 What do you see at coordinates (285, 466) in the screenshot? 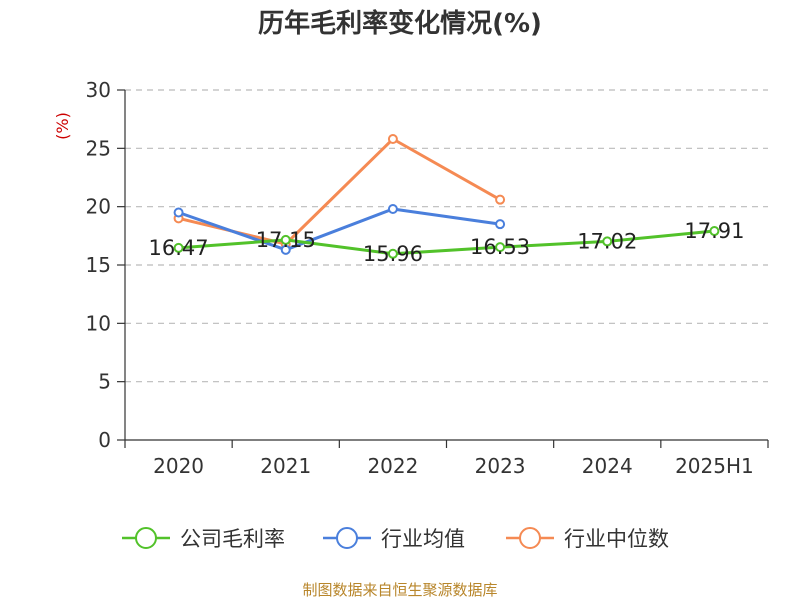
I see `x-tick-label: 2021` at bounding box center [285, 466].